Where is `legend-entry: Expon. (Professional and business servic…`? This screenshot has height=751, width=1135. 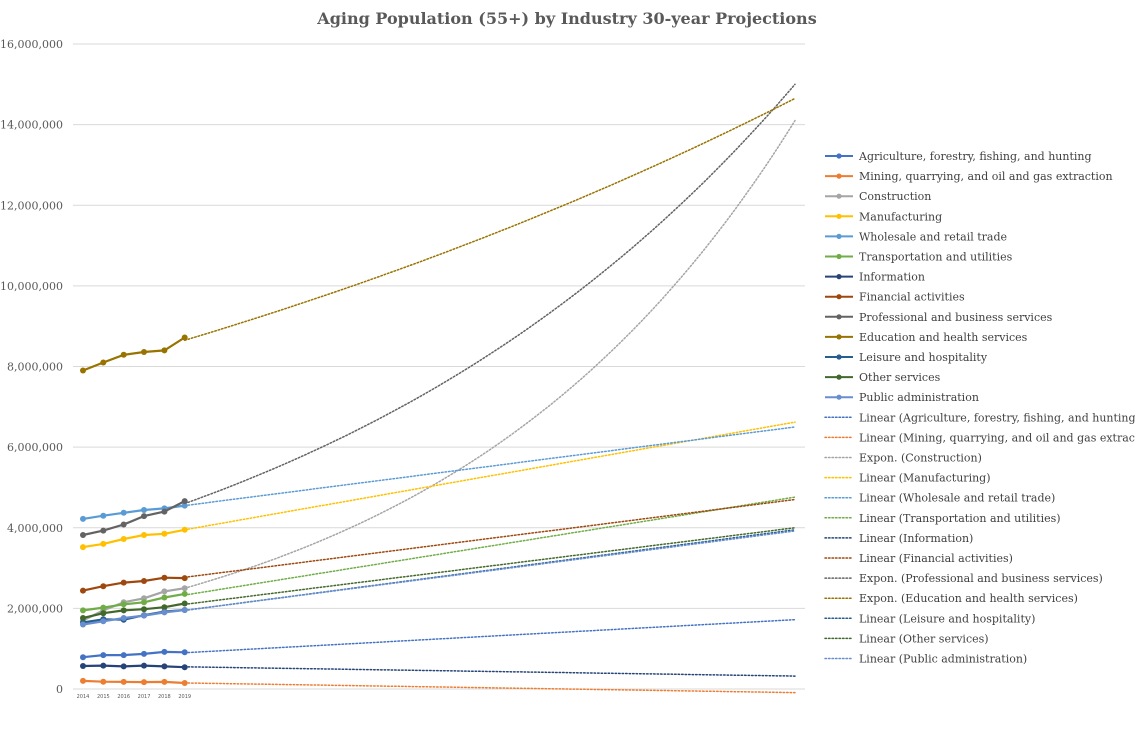 legend-entry: Expon. (Professional and business servic… is located at coordinates (963, 578).